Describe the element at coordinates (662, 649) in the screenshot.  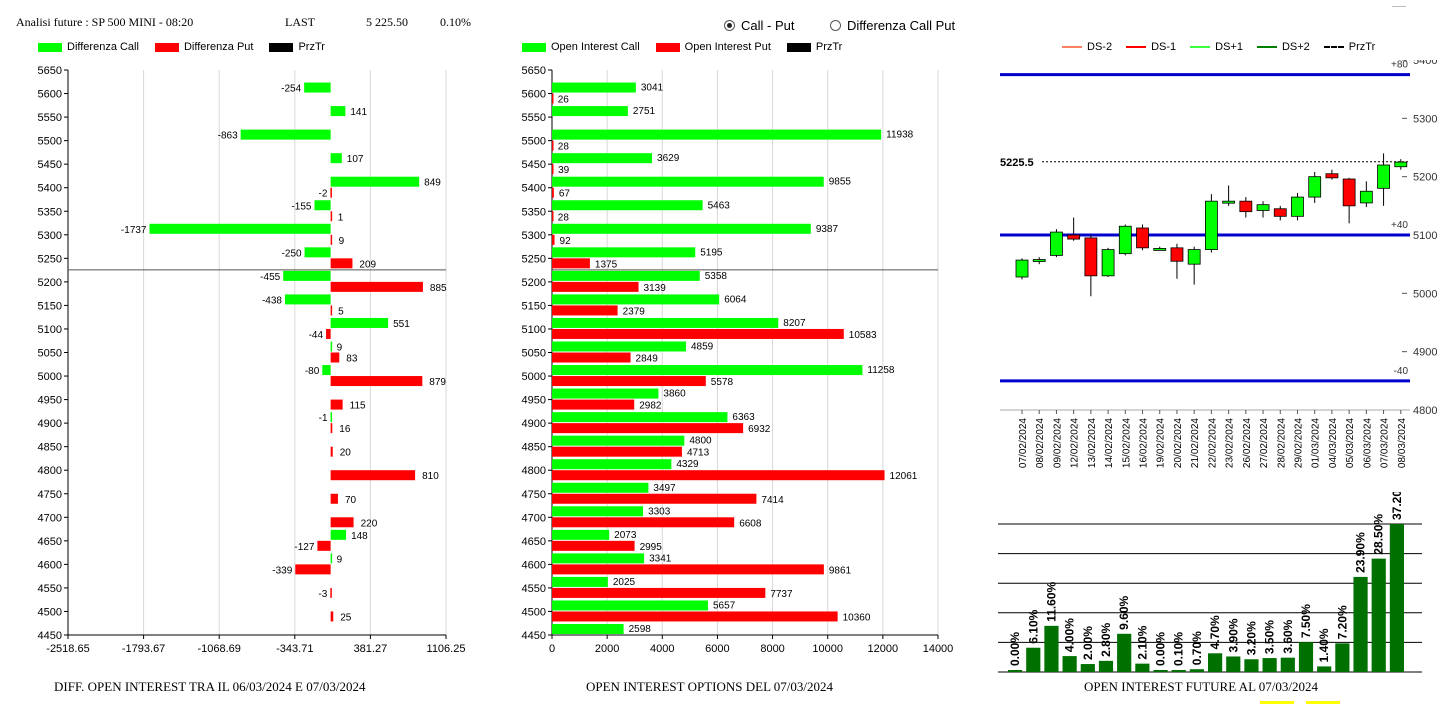
I see `x-tick-label: 4000` at that location.